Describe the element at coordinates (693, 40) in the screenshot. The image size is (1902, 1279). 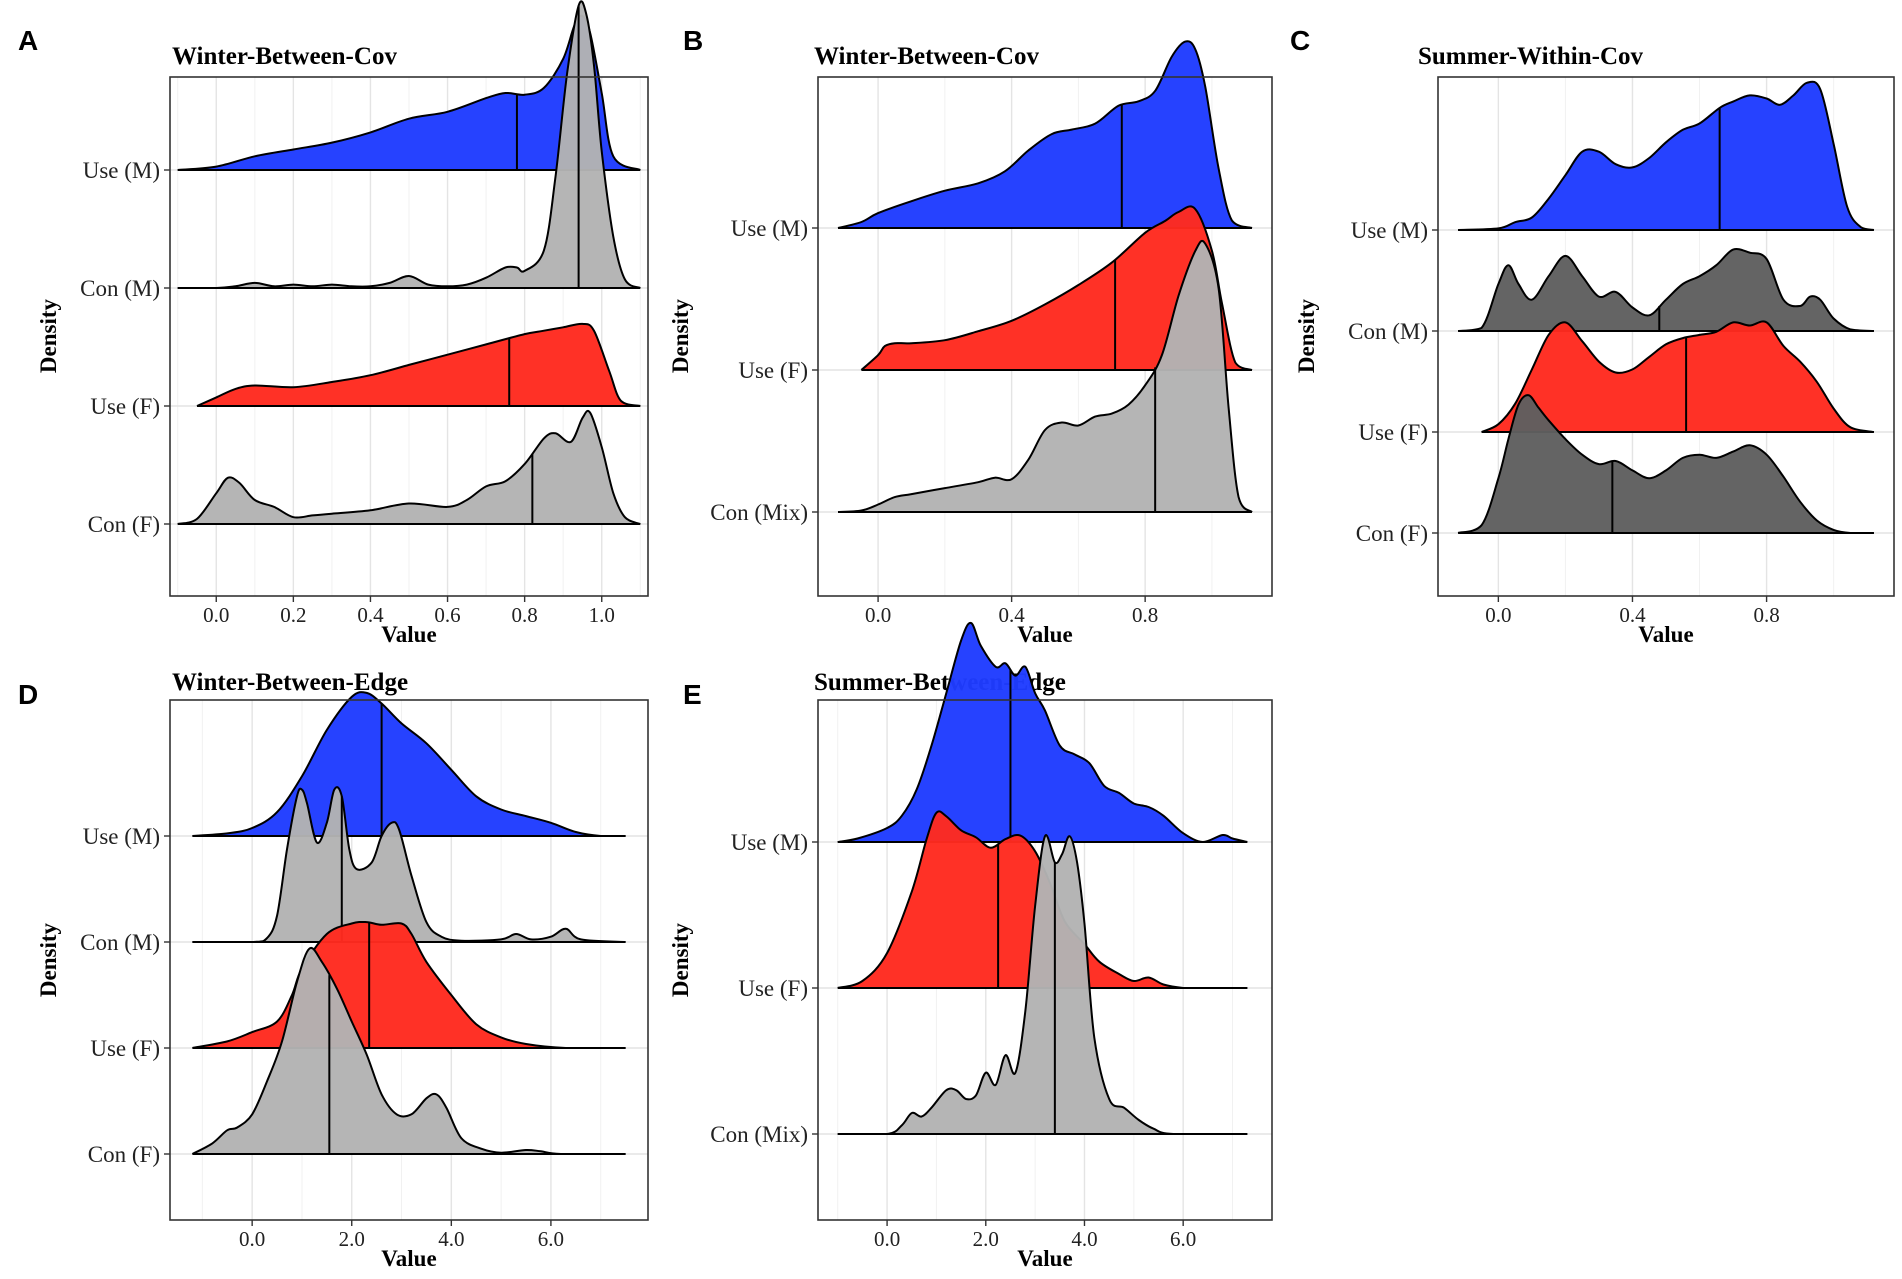
I see `panel-label-b: B` at that location.